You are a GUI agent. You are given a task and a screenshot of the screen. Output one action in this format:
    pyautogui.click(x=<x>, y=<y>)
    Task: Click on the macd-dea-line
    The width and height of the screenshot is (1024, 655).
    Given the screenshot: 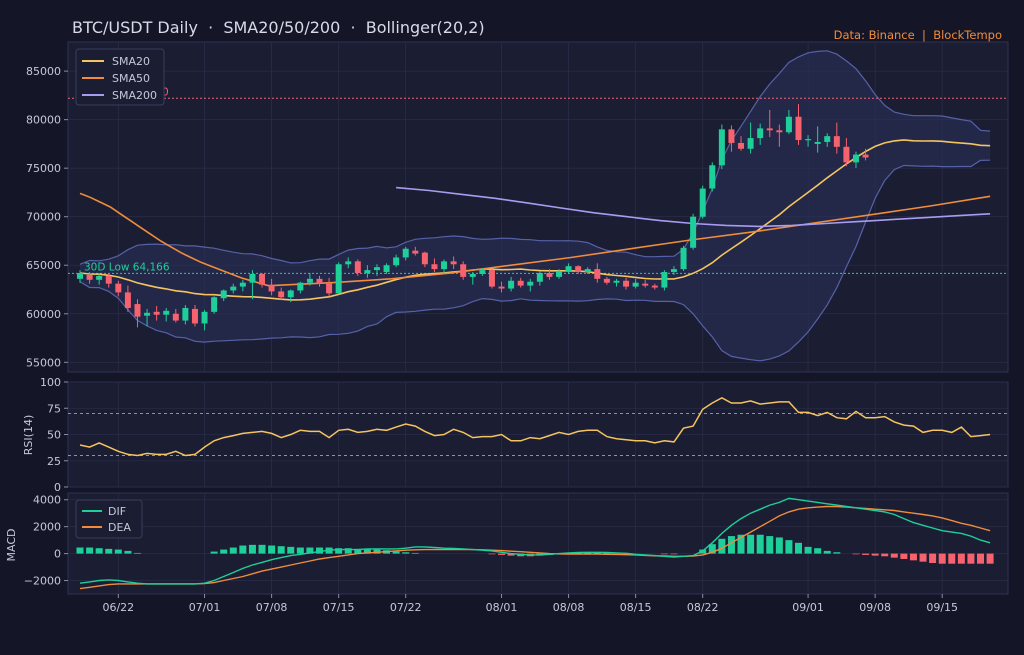 What is the action you would take?
    pyautogui.click(x=535, y=547)
    